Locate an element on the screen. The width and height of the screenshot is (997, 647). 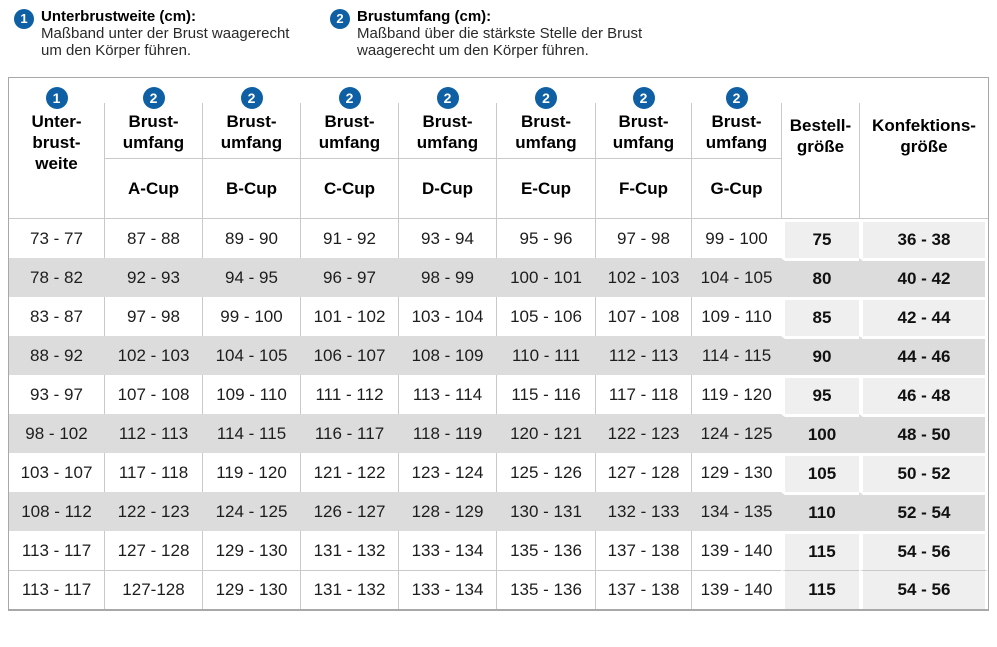
cup-range-cell: 118 - 119 is located at coordinates (447, 433).